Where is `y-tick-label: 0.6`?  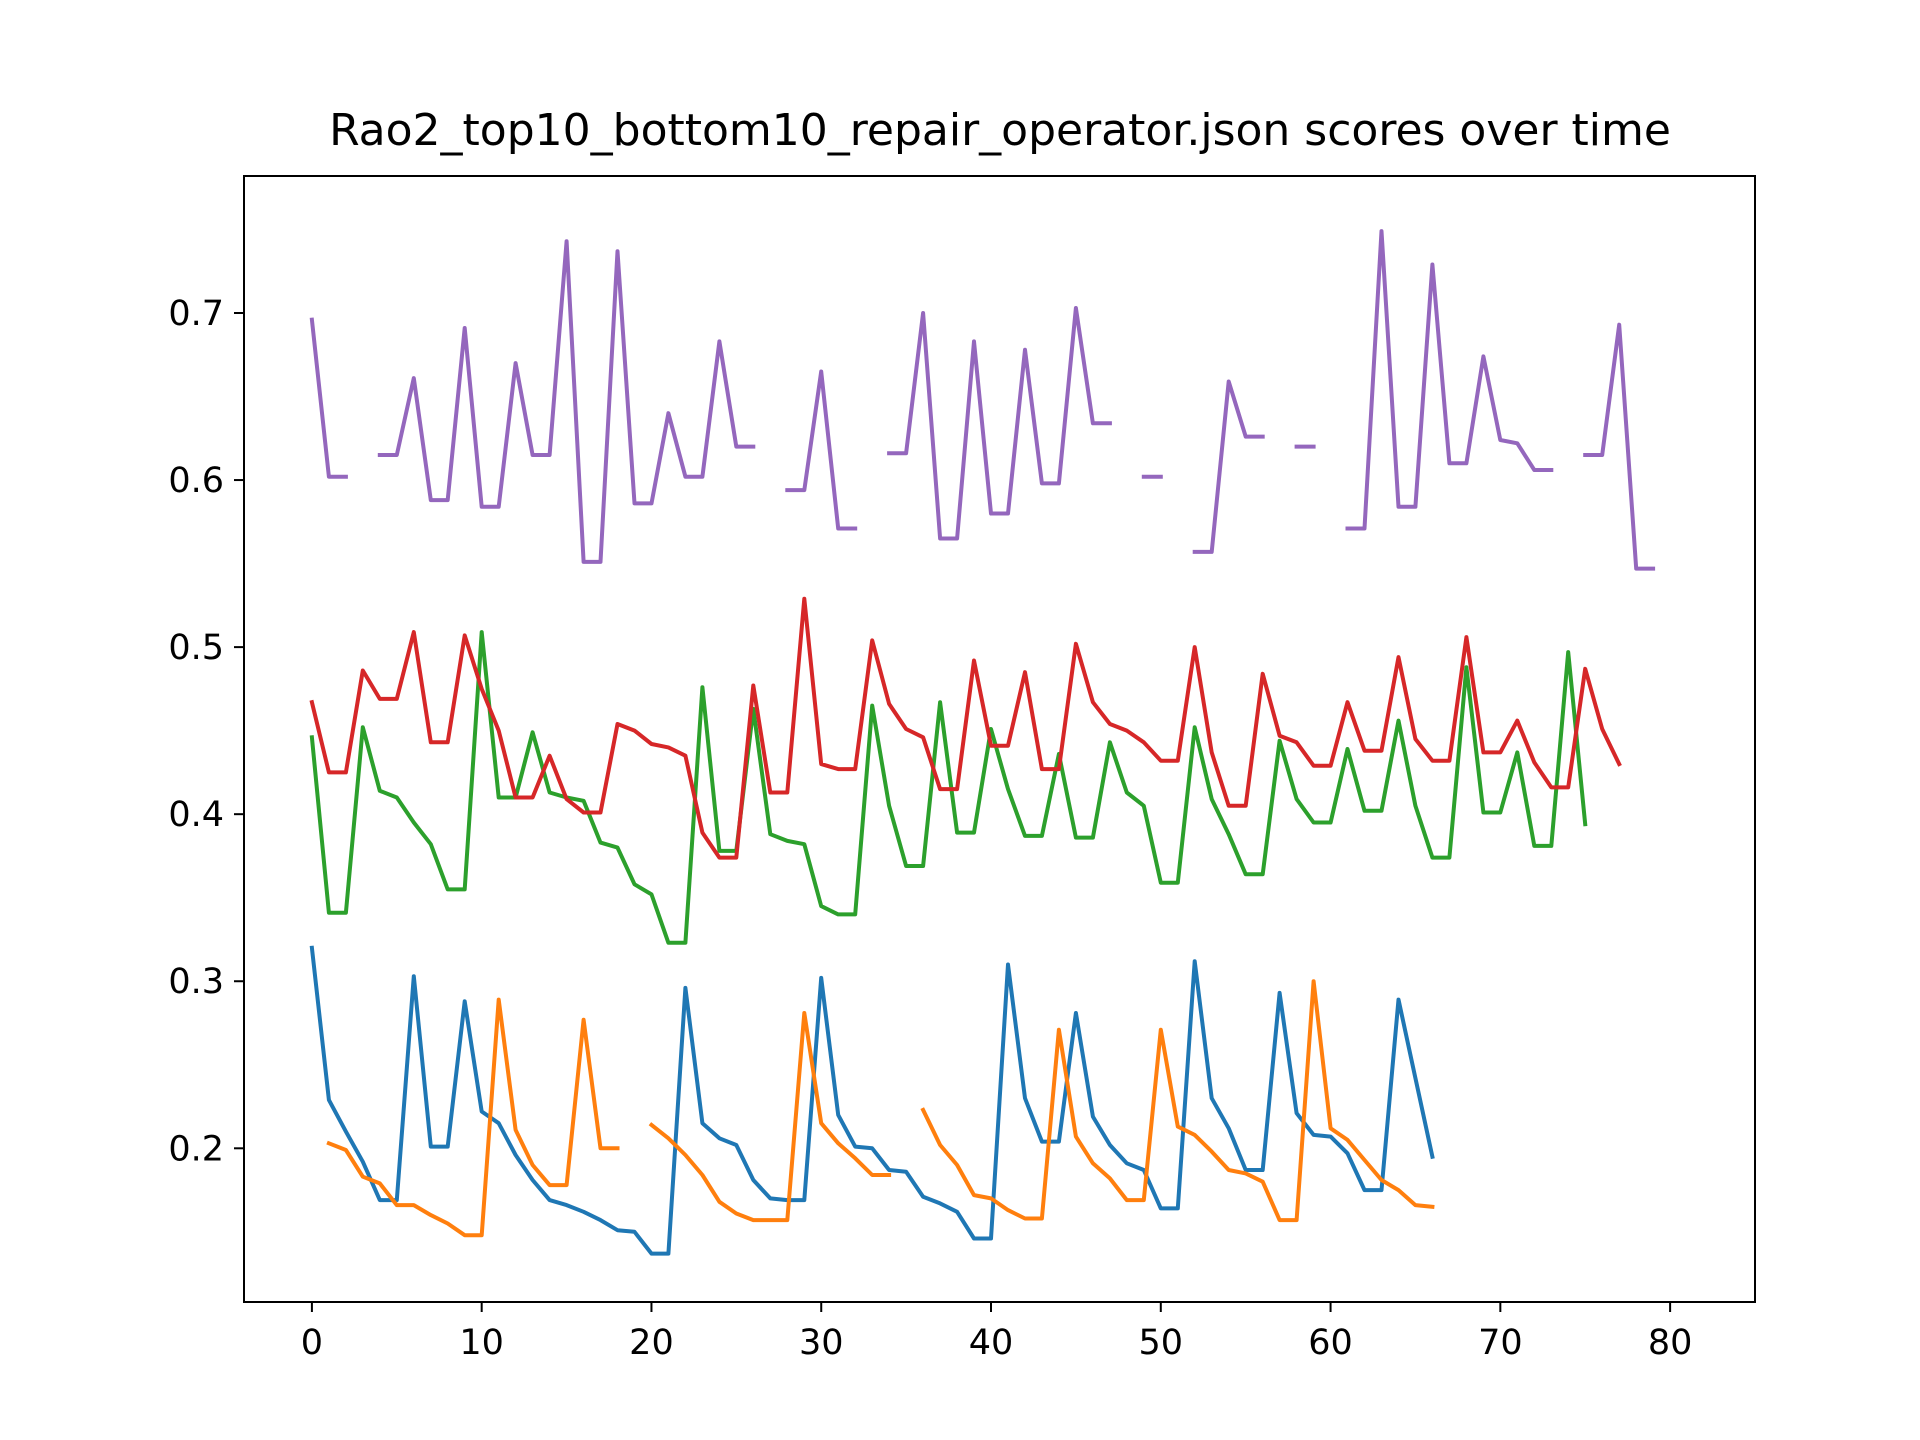
y-tick-label: 0.6 is located at coordinates (196, 481).